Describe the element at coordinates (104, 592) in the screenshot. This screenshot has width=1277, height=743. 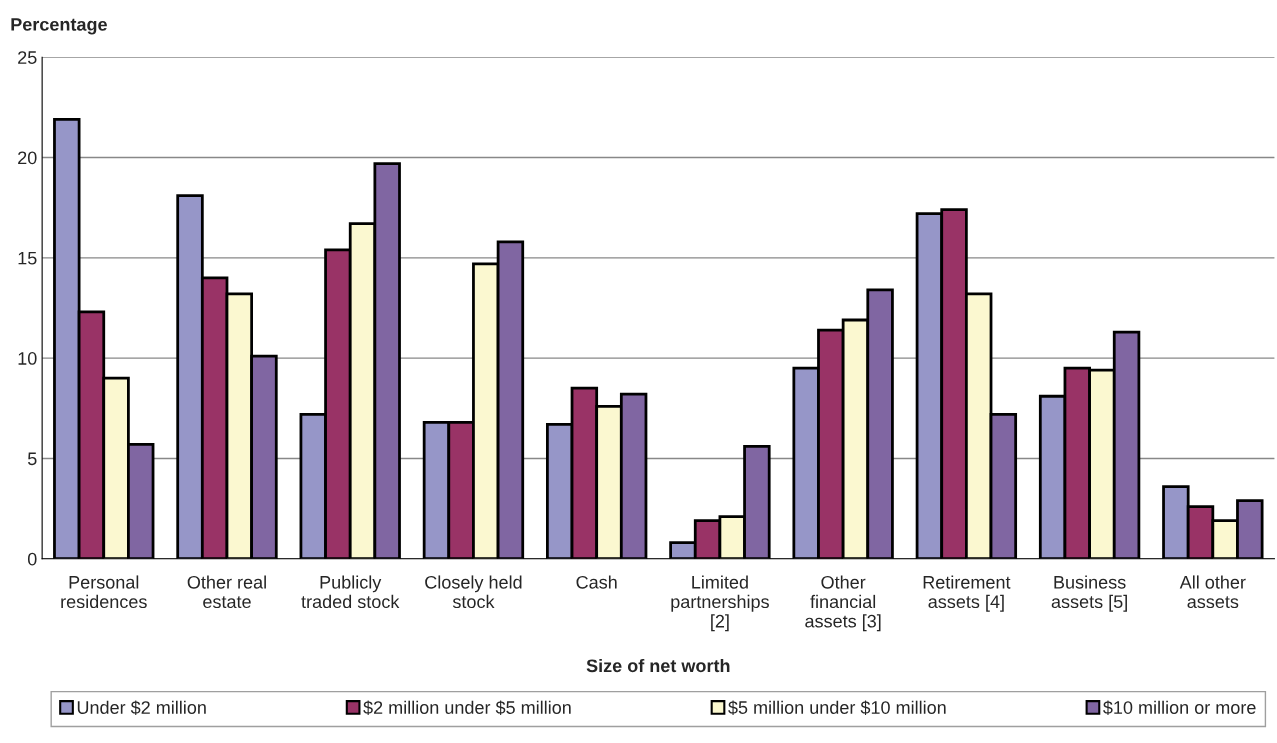
I see `x-tick-label: Personal residences` at that location.